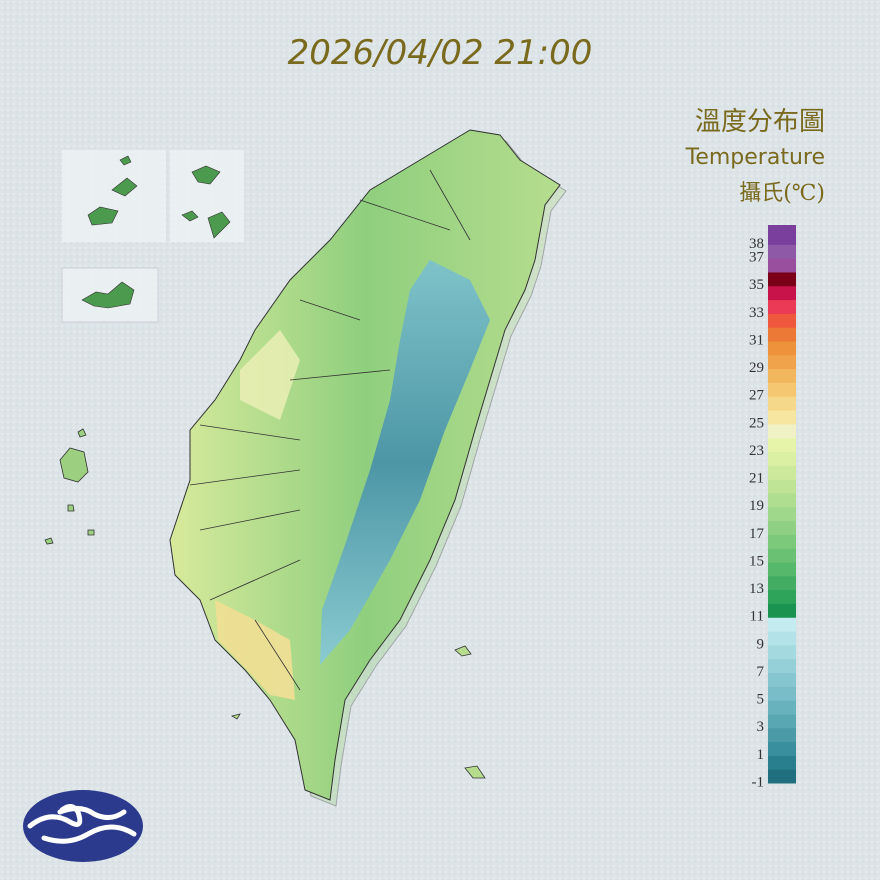 The image size is (880, 880). What do you see at coordinates (756, 506) in the screenshot?
I see `legend-tick-label: 19` at bounding box center [756, 506].